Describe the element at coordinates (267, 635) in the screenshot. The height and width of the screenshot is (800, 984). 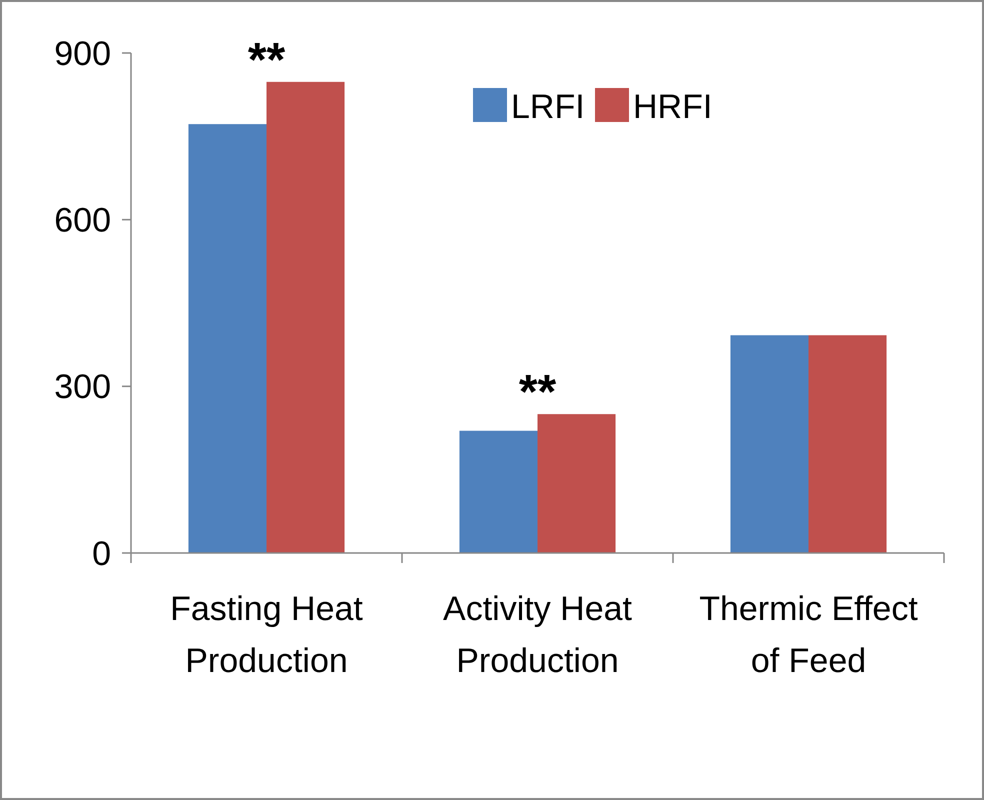
I see `x-tick-label: Fasting Heat Production` at that location.